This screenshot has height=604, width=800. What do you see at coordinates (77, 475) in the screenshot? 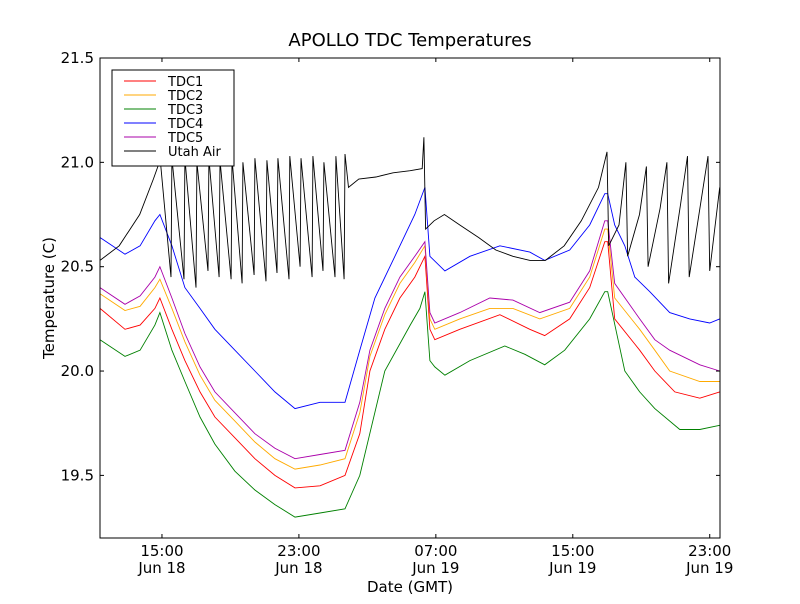
I see `y-tick-label: 19.5` at bounding box center [77, 475].